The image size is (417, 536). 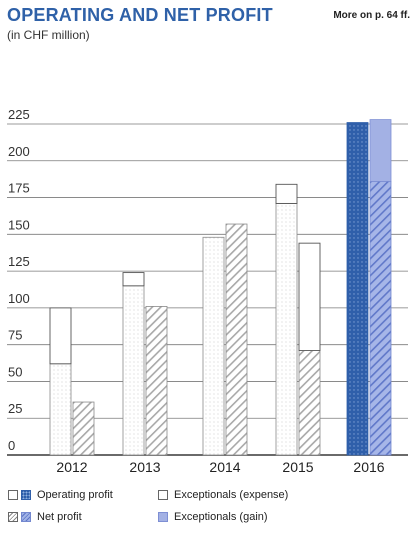 I want to click on y-tick-label: 175, so click(x=19, y=188).